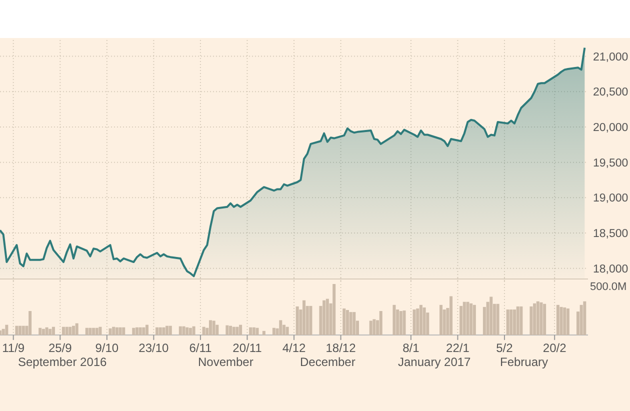 This screenshot has height=411, width=630. I want to click on text: February, so click(524, 362).